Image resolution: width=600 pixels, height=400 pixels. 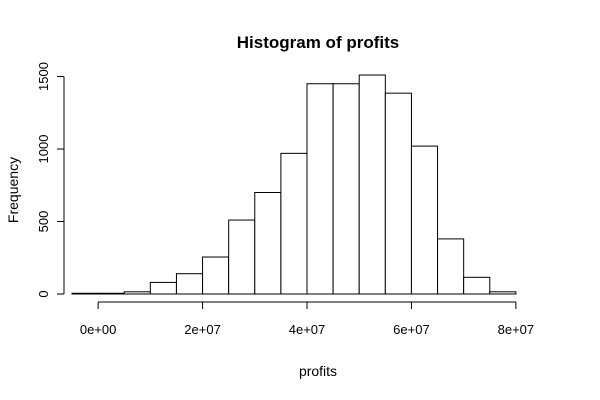 I want to click on x-tick-label: 6e+07, so click(x=411, y=329).